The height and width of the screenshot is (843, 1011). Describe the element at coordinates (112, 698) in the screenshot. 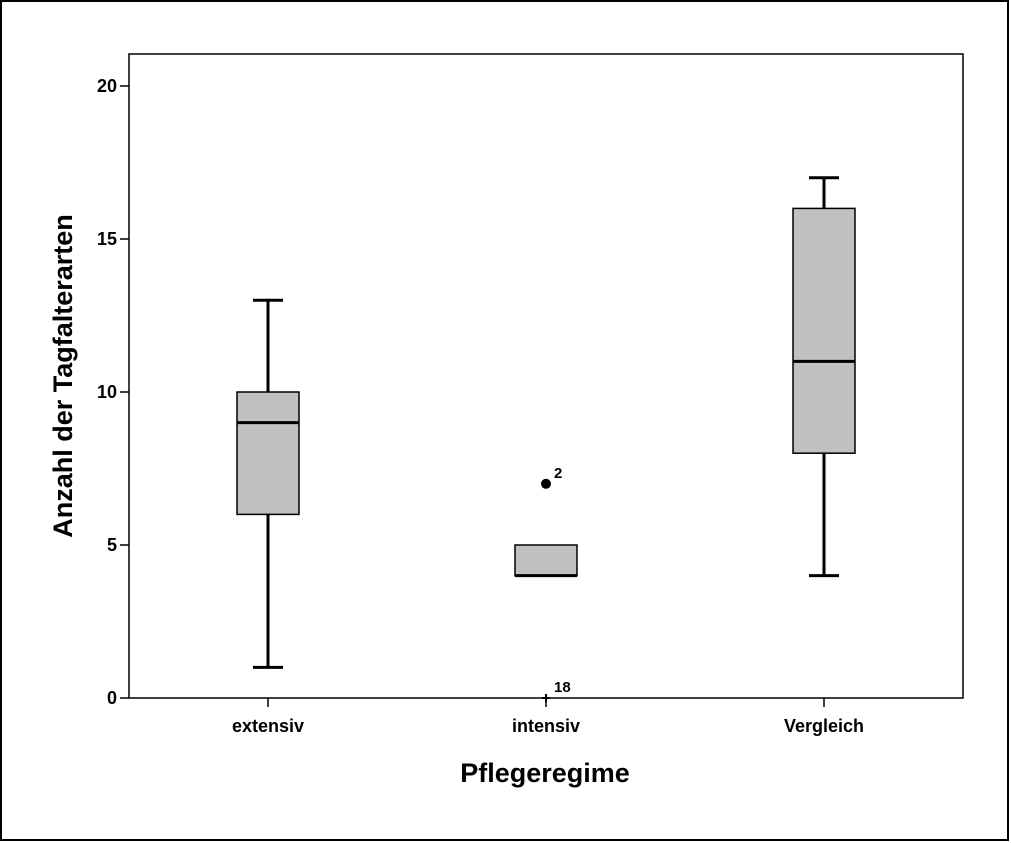

I see `y-tick-label-0: 0` at that location.